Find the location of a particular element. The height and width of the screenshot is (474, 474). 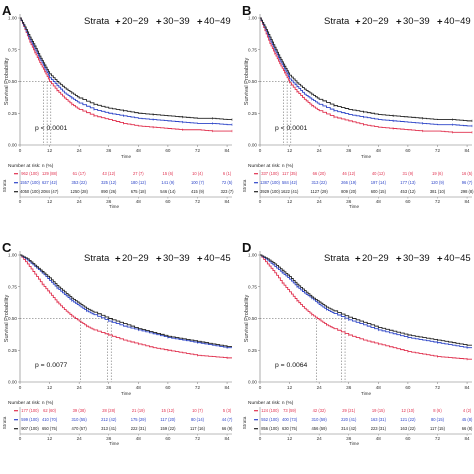

risk-value: 223 (31) is located at coordinates (379, 428).